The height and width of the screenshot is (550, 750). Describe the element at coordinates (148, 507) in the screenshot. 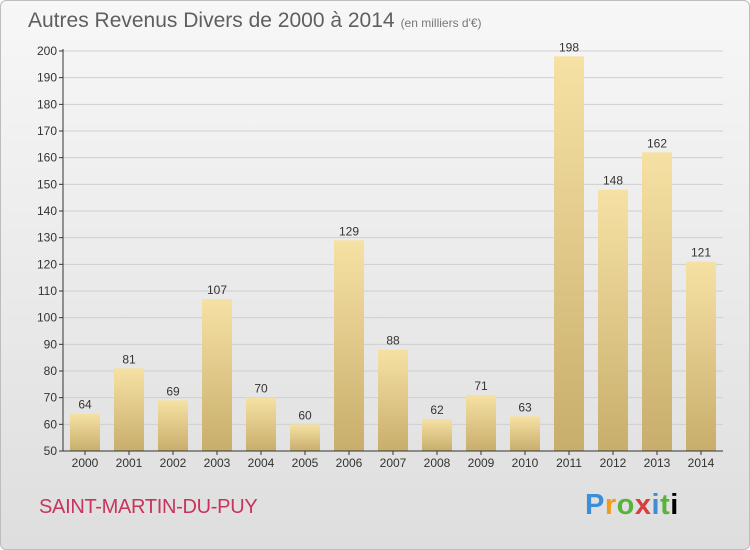

I see `city-name: SAINT-MARTIN-DU-PUY` at that location.